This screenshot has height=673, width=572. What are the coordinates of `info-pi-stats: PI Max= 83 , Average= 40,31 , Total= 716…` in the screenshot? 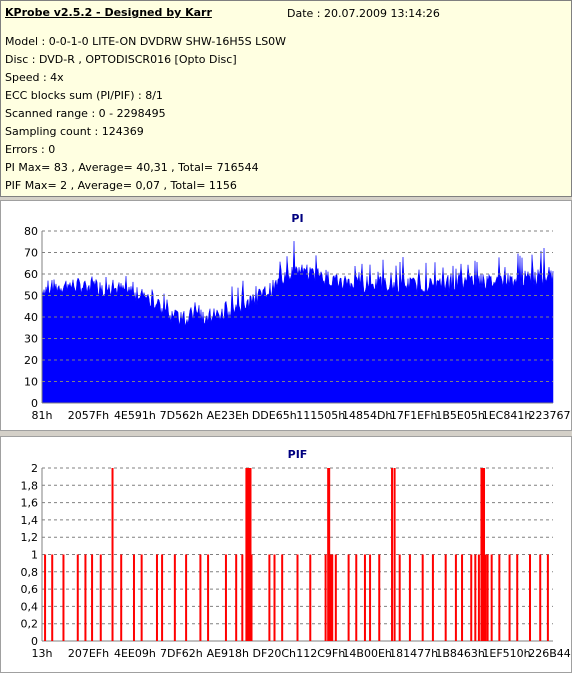 It's located at (132, 167).